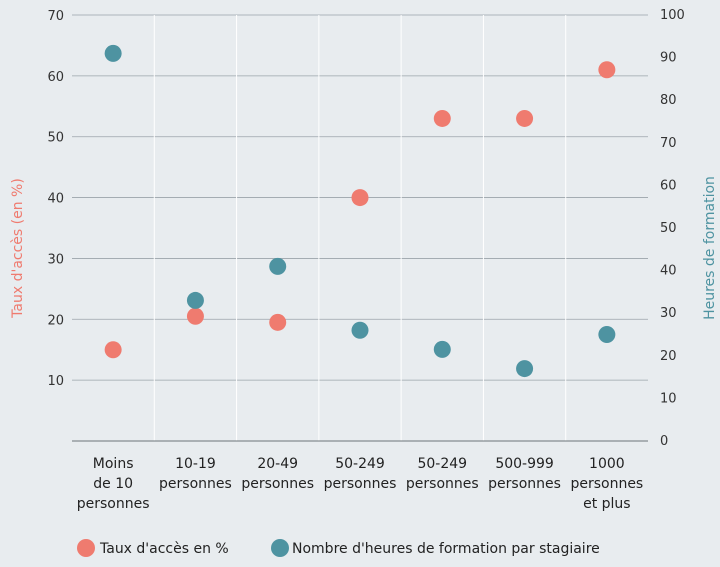 Image resolution: width=720 pixels, height=567 pixels. What do you see at coordinates (164, 549) in the screenshot?
I see `legend-label: Taux d'accès en %` at bounding box center [164, 549].